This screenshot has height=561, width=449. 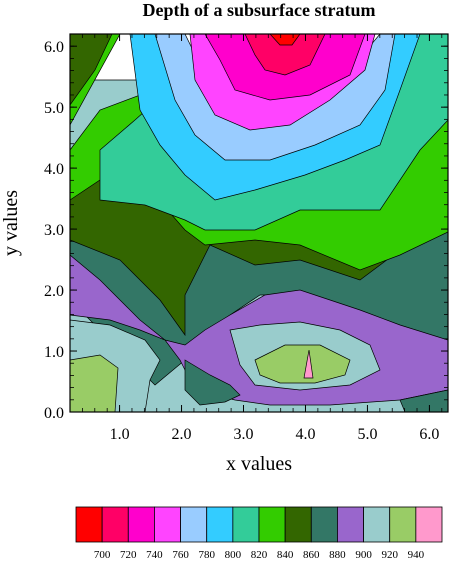 What do you see at coordinates (233, 555) in the screenshot?
I see `colorbar-label: 800` at bounding box center [233, 555].